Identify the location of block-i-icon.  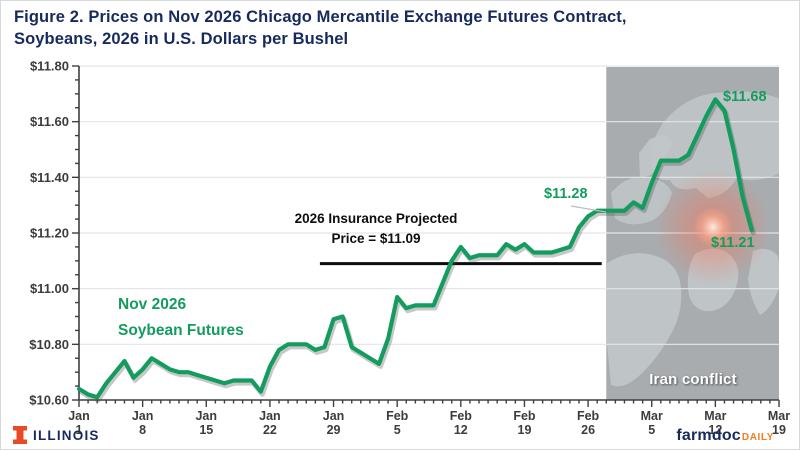
(20, 435).